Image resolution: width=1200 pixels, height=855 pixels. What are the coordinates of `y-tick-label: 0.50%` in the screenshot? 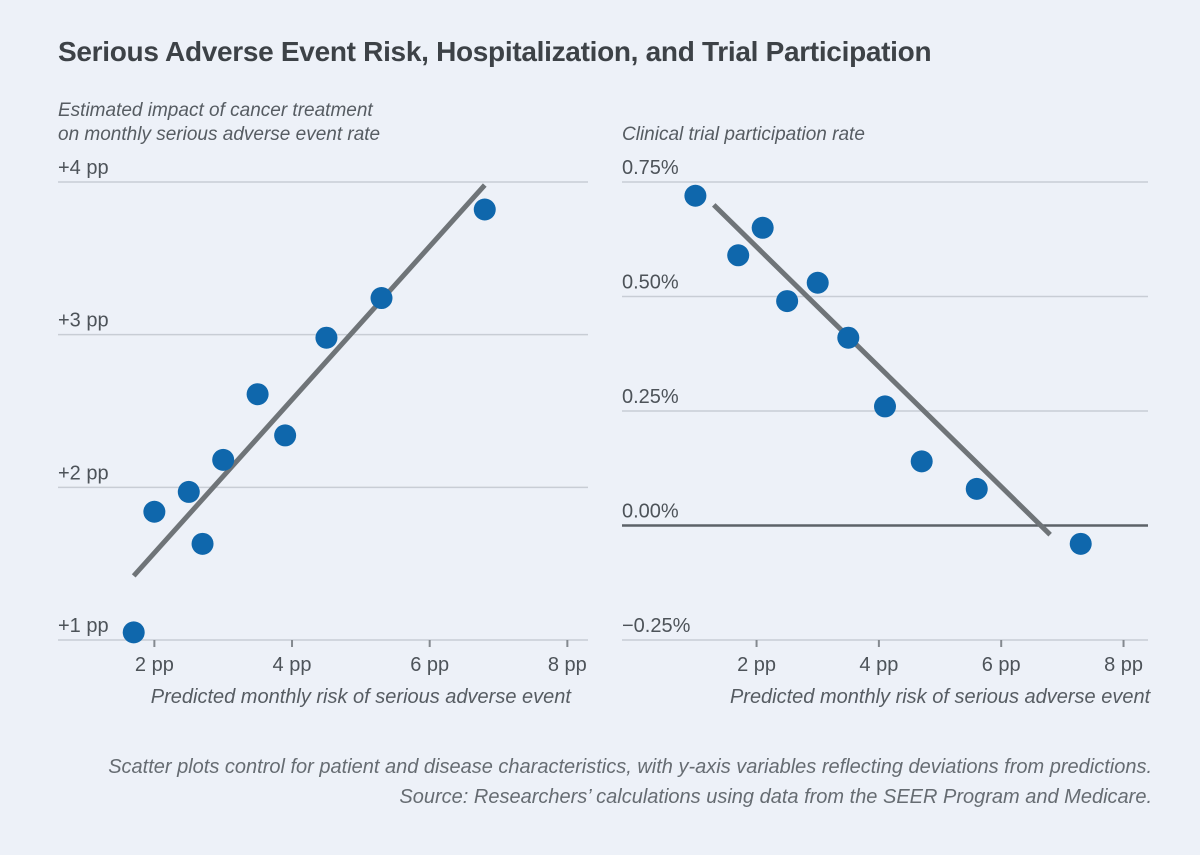 It's located at (650, 283).